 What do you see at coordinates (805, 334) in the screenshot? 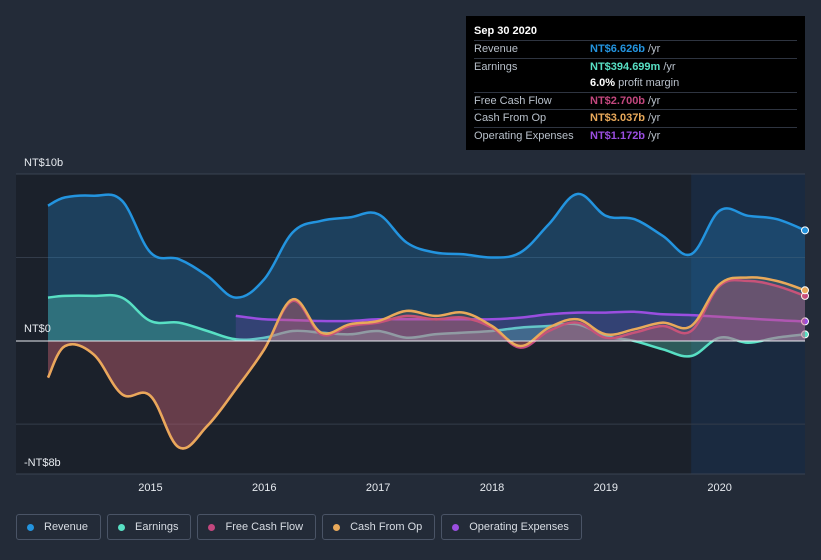
I see `earnings-end-marker` at bounding box center [805, 334].